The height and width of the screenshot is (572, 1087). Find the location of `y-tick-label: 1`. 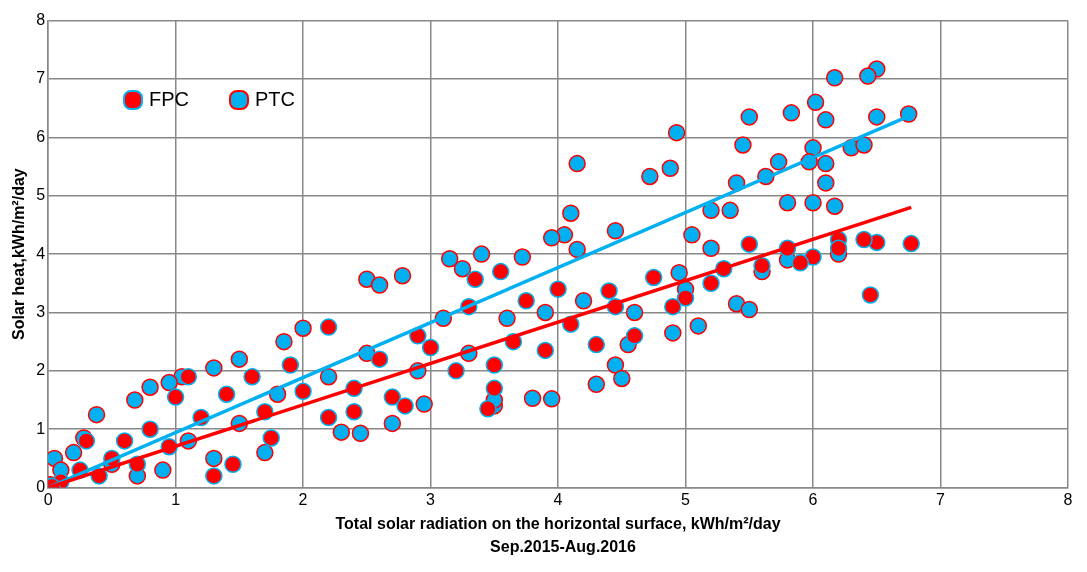

y-tick-label: 1 is located at coordinates (41, 428).